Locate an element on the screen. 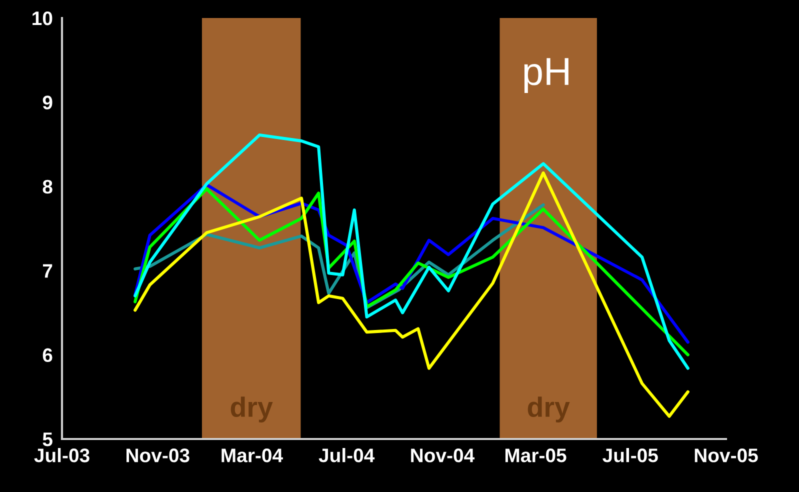  annotation: pH is located at coordinates (546, 75).